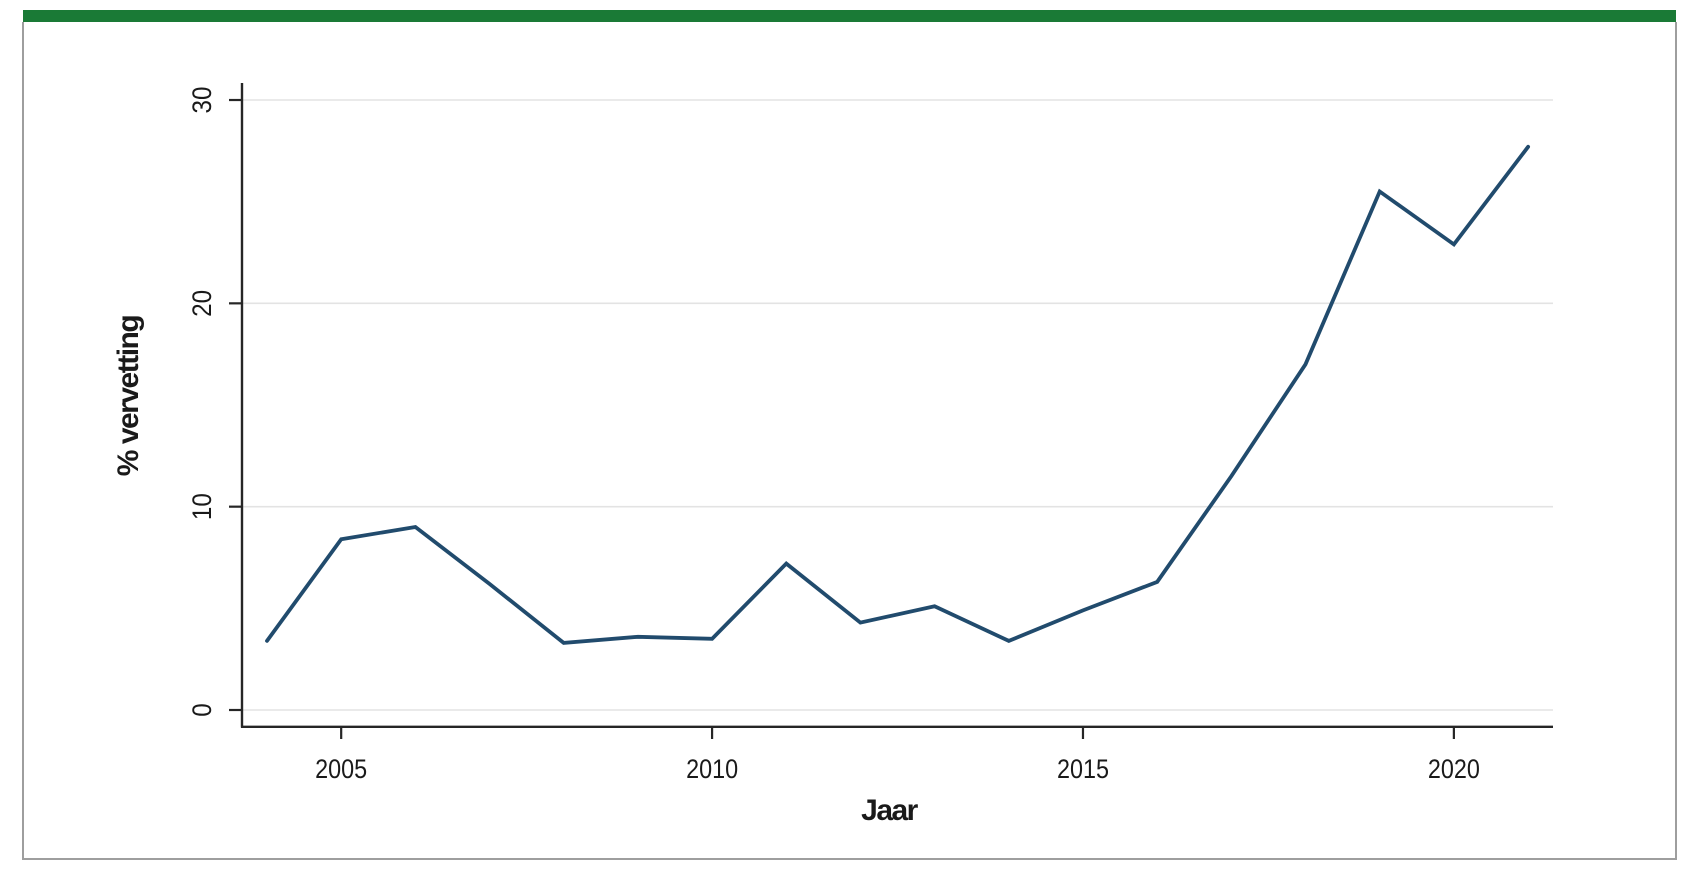  What do you see at coordinates (202, 100) in the screenshot?
I see `y-tick-label: 30` at bounding box center [202, 100].